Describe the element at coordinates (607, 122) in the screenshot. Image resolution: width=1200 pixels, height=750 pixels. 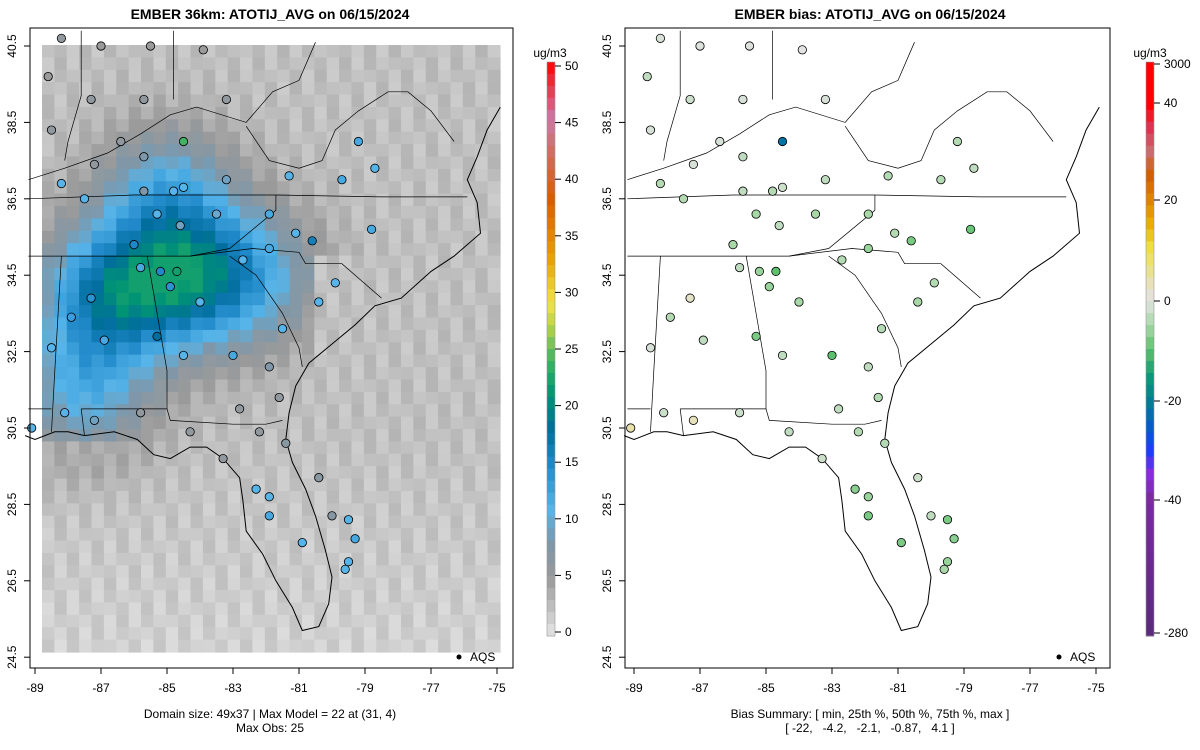
I see `y-tick-label: 38.5` at that location.